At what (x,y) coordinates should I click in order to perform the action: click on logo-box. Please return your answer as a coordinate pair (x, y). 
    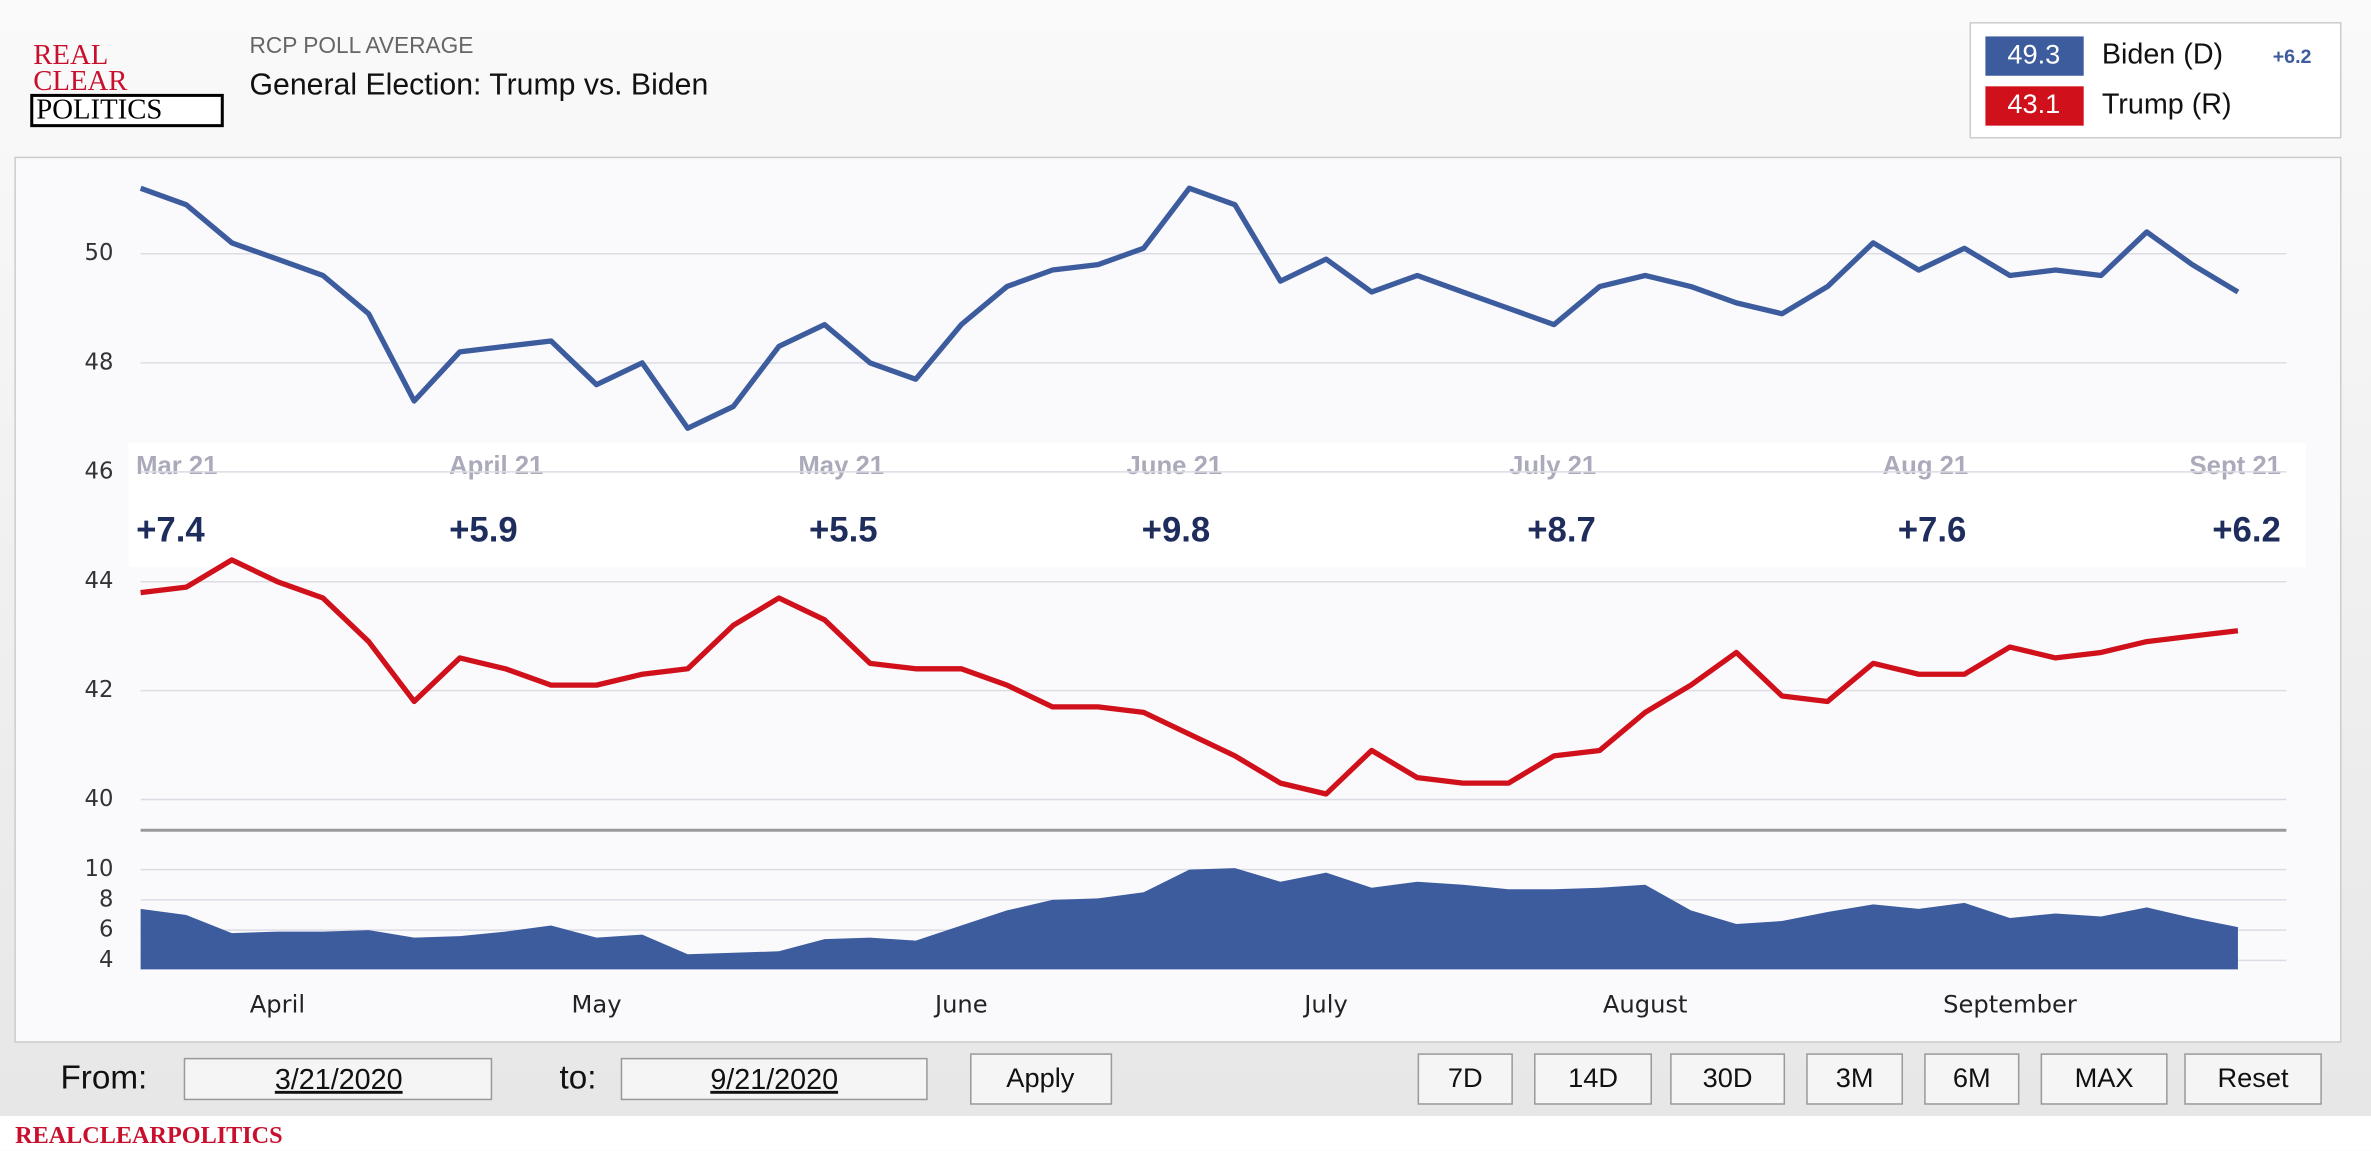
    Looking at the image, I should click on (127, 110).